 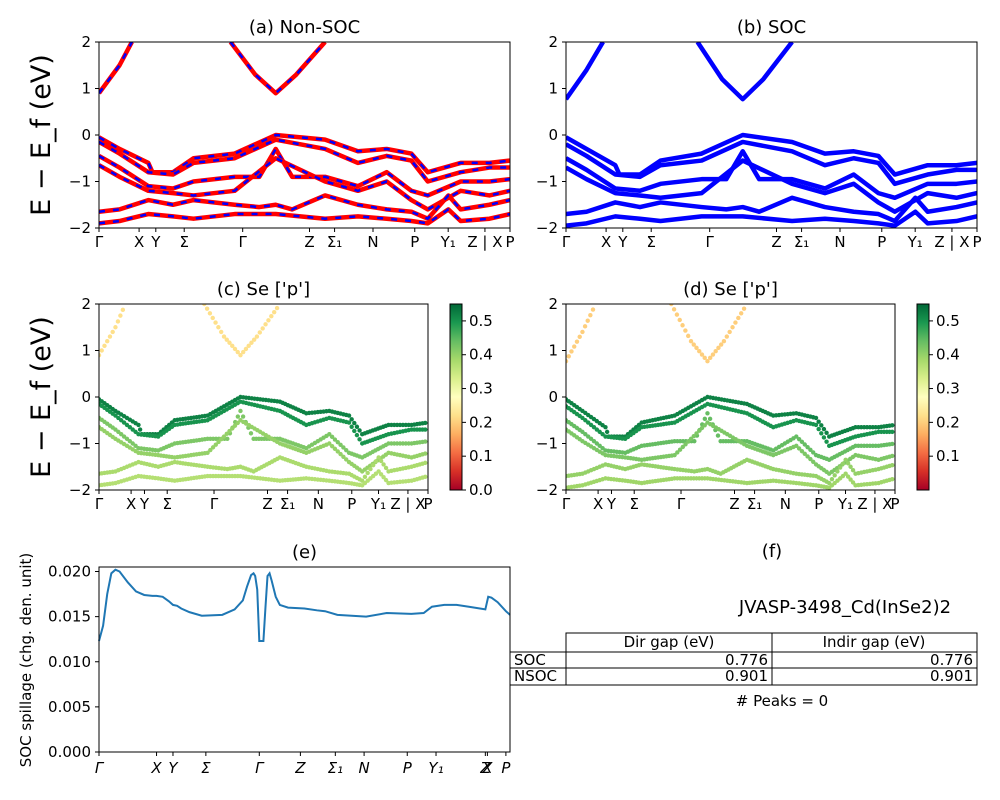 I want to click on gap-table-row-label: NSOC, so click(x=535, y=676).